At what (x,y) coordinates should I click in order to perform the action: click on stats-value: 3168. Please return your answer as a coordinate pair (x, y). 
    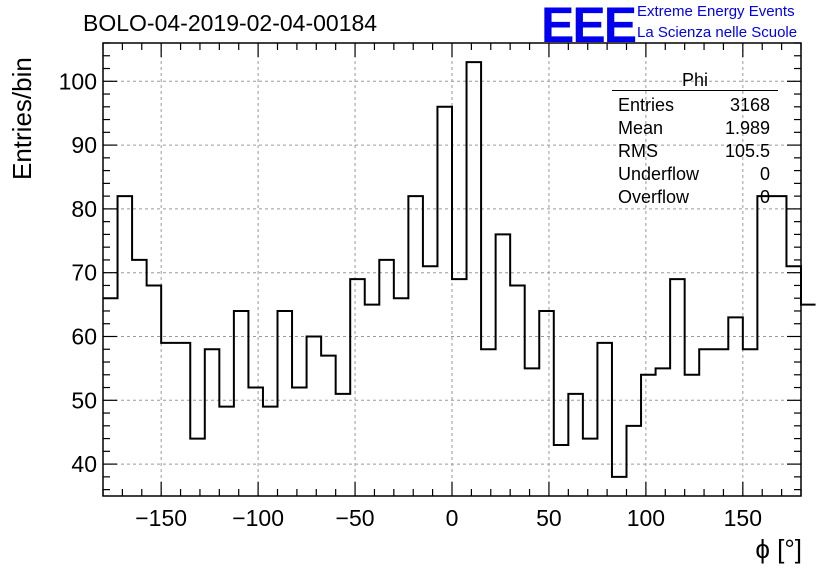
    Looking at the image, I should click on (749, 105).